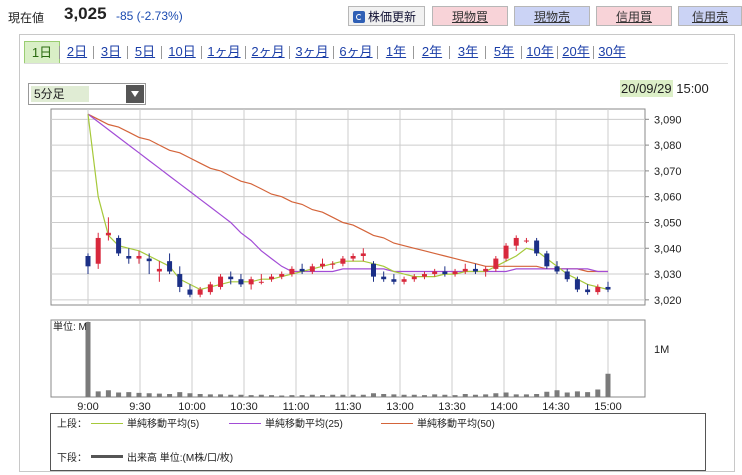 This screenshot has height=475, width=742. What do you see at coordinates (70, 326) in the screenshot?
I see `volume-unit-label: 単位: M` at bounding box center [70, 326].